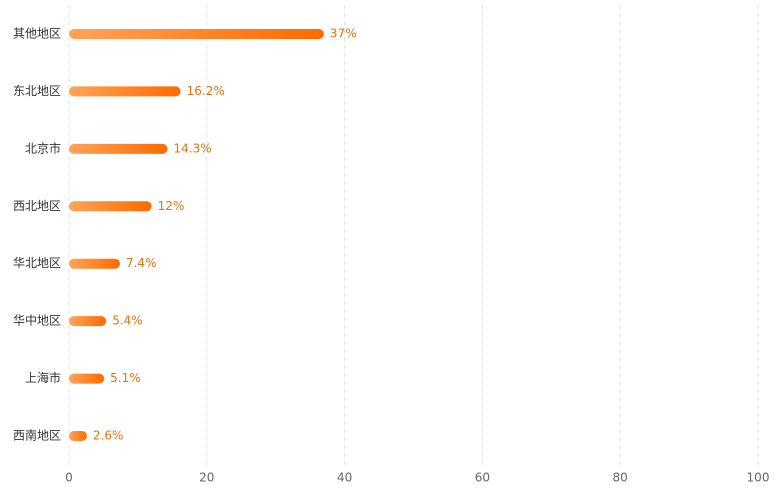  I want to click on value-label: 5.1%, so click(125, 378).